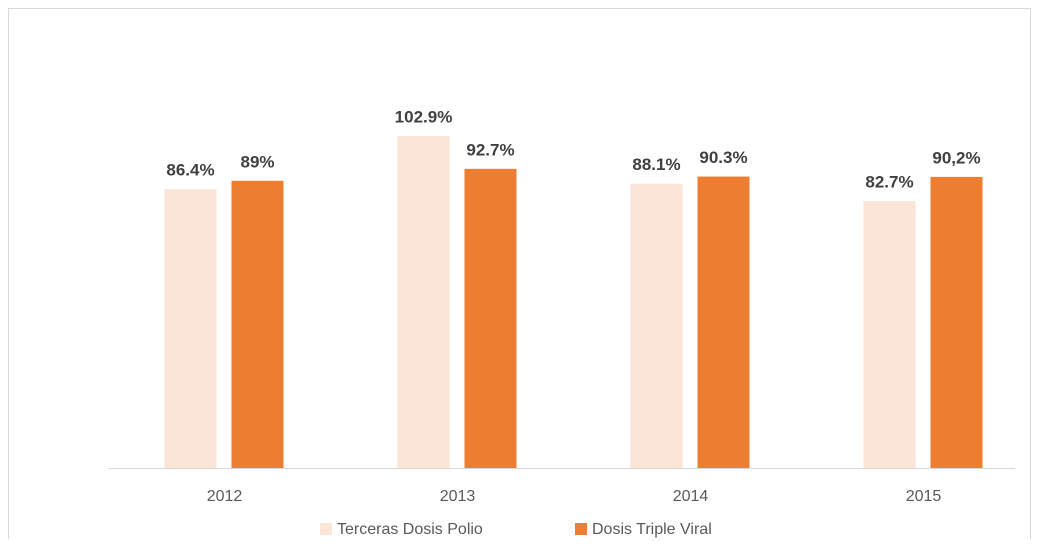 This screenshot has width=1040, height=544. Describe the element at coordinates (410, 529) in the screenshot. I see `legend-label: Terceras Dosis Polio` at that location.